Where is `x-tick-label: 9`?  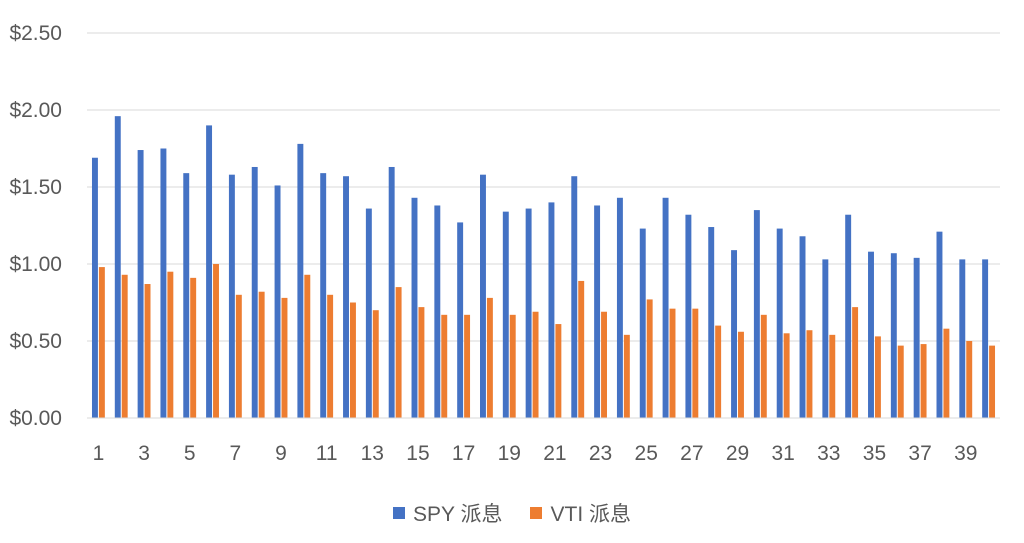
x-tick-label: 9 is located at coordinates (281, 453).